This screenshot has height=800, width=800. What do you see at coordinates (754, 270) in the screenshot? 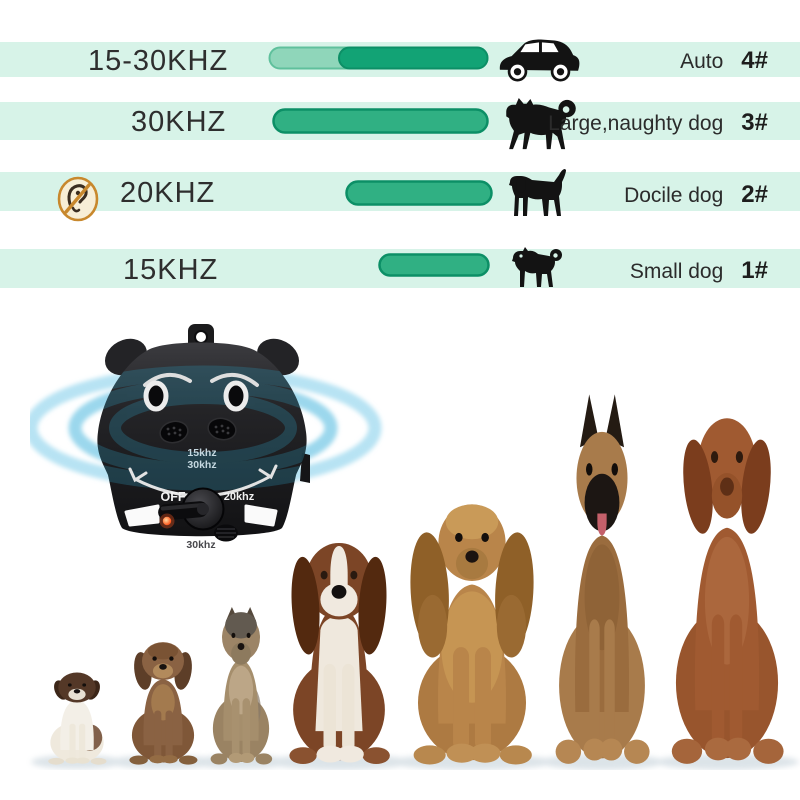
I see `level-badge: 1#` at bounding box center [754, 270].